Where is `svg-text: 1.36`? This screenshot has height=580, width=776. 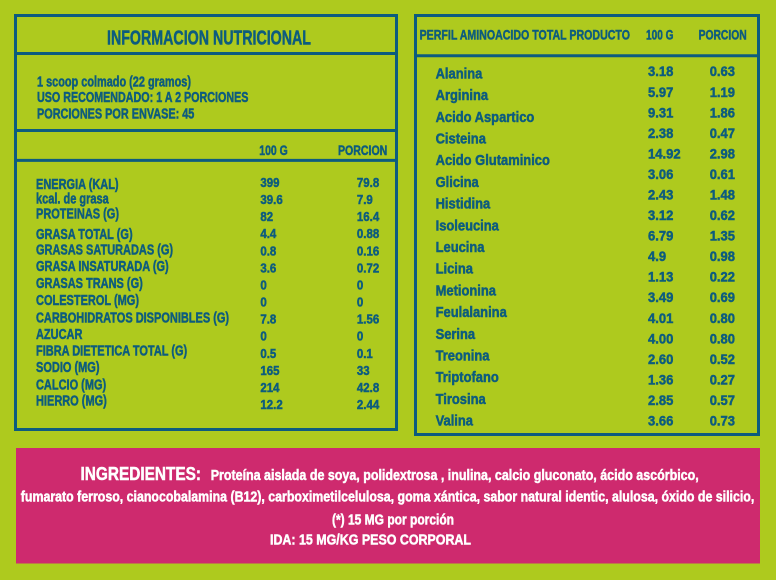 svg-text: 1.36 is located at coordinates (660, 379).